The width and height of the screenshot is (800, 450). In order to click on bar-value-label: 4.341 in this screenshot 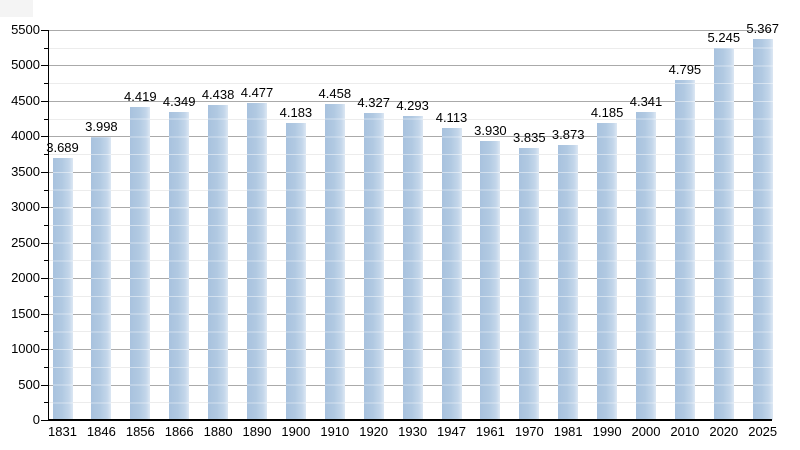, I will do `click(646, 102)`.